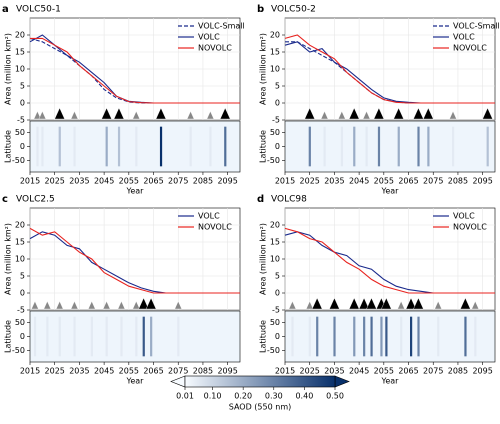 This screenshot has width=500, height=424. Describe the element at coordinates (293, 10) in the screenshot. I see `panel-title: VOLC50-2` at that location.